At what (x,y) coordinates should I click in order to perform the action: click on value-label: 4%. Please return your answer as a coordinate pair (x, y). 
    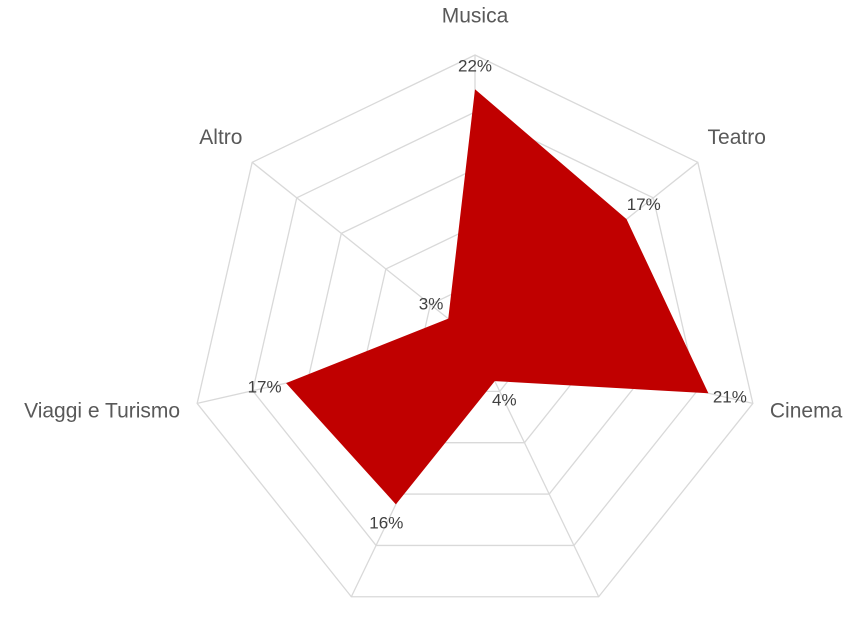
    Looking at the image, I should click on (504, 399).